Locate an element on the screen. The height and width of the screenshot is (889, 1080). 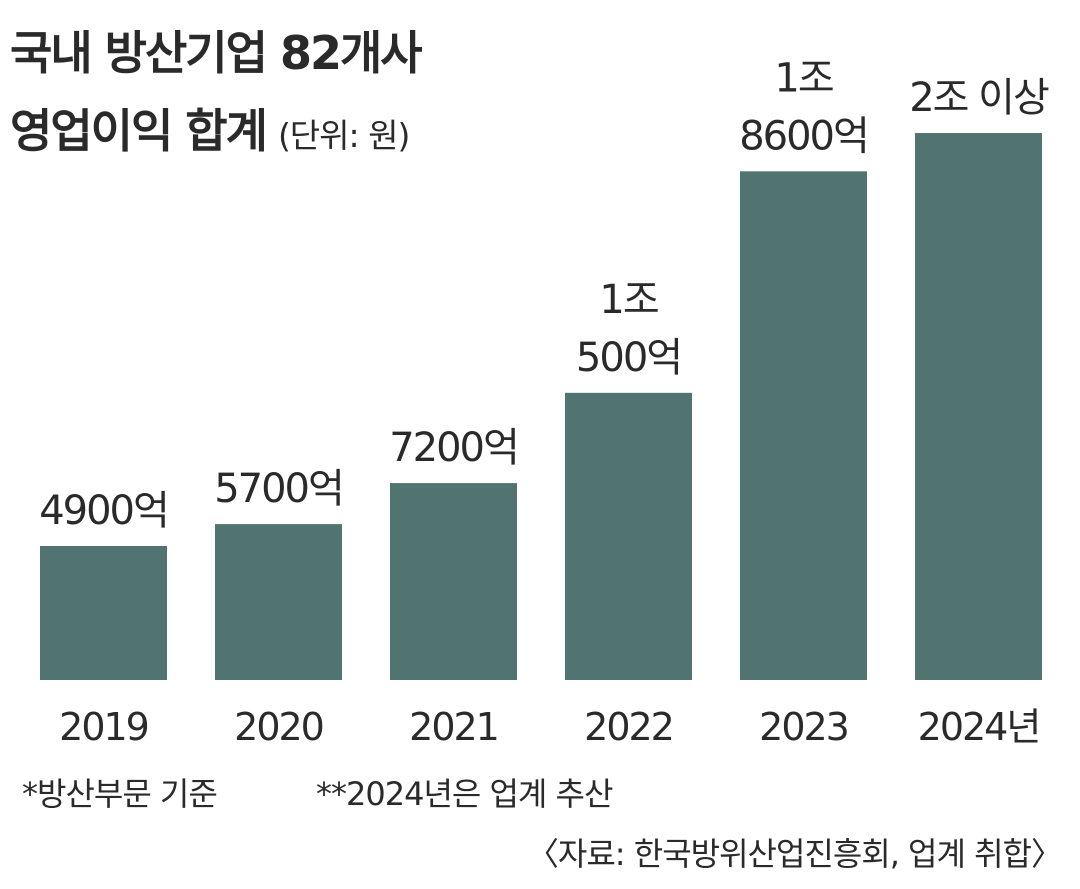
bar-2020 is located at coordinates (278, 602).